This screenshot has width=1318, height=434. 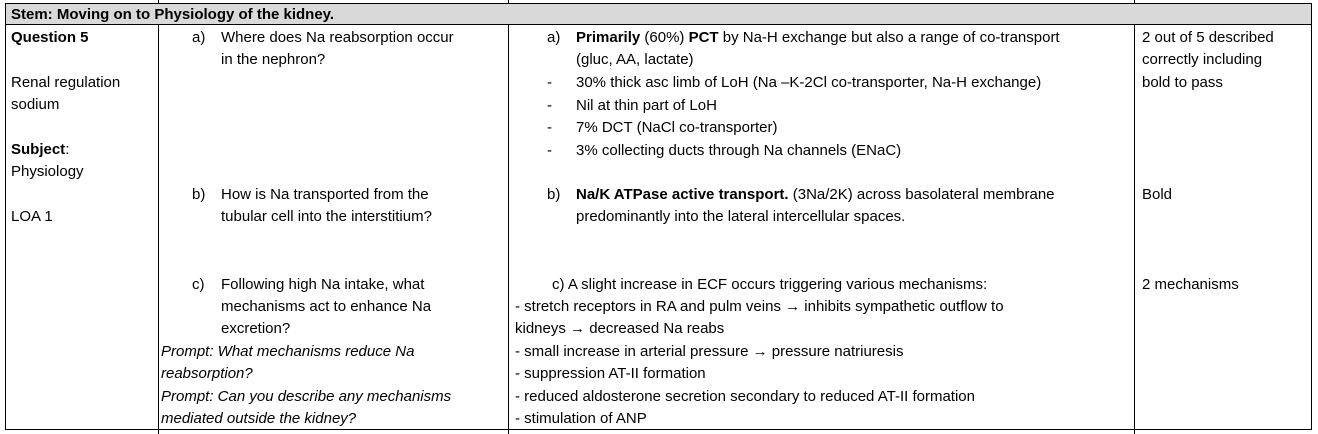 I want to click on answer-a-bold: Primarily, so click(x=608, y=37).